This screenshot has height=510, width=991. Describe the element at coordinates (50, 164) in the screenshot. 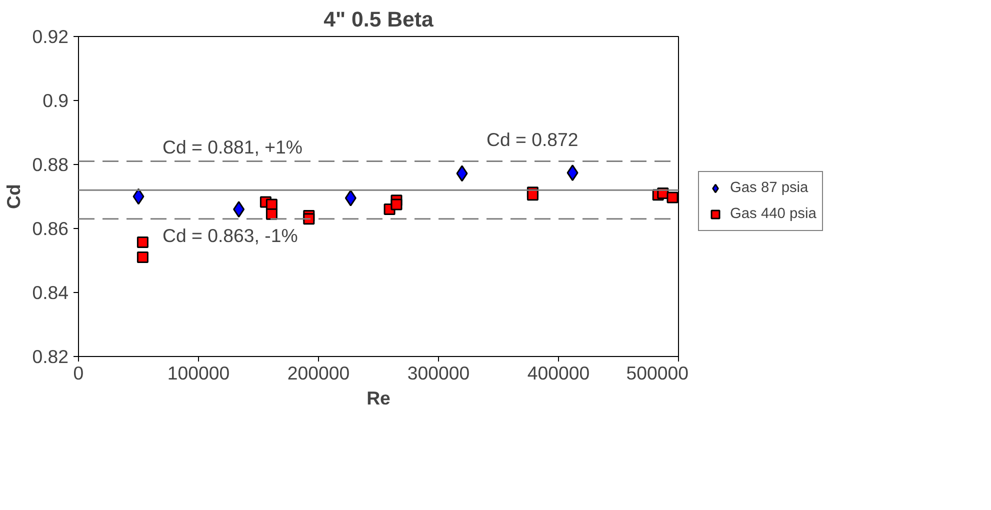

I see `y-tick-label: 0.88` at that location.